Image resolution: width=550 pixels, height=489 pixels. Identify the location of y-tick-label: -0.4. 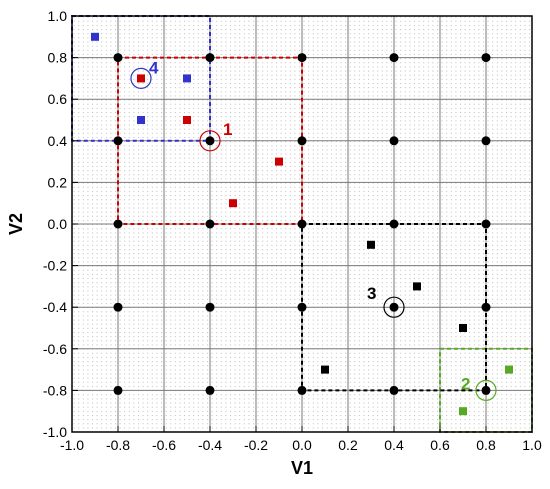
(55, 307).